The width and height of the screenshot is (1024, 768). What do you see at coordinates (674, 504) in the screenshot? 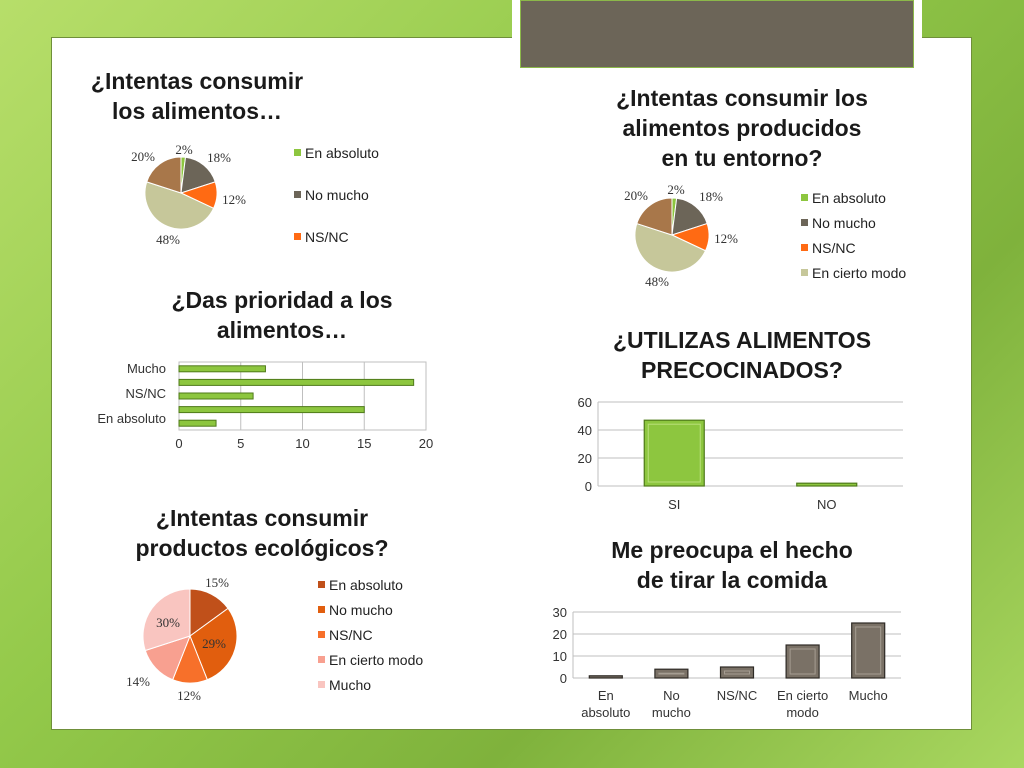
I see `chart4-x-label-0-0: SI` at bounding box center [674, 504].